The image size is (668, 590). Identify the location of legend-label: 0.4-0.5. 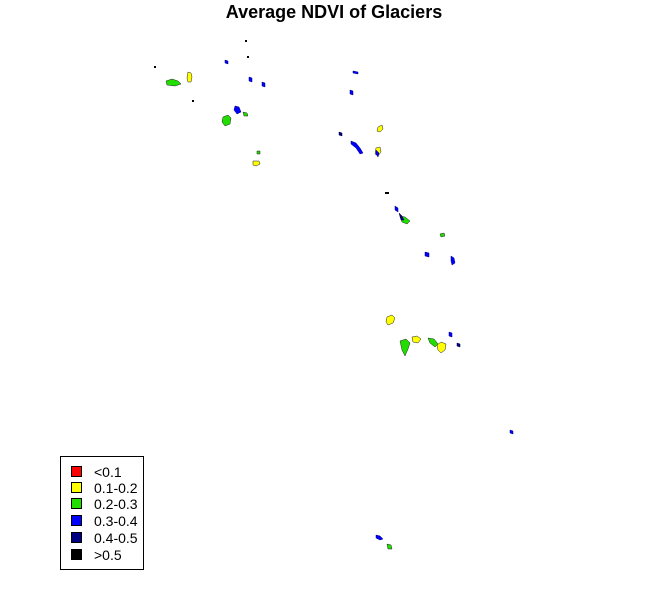
(116, 537).